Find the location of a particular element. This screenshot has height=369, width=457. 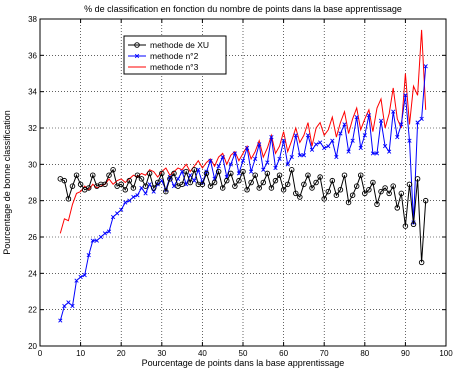

x-tick-label: 100 is located at coordinates (446, 353).